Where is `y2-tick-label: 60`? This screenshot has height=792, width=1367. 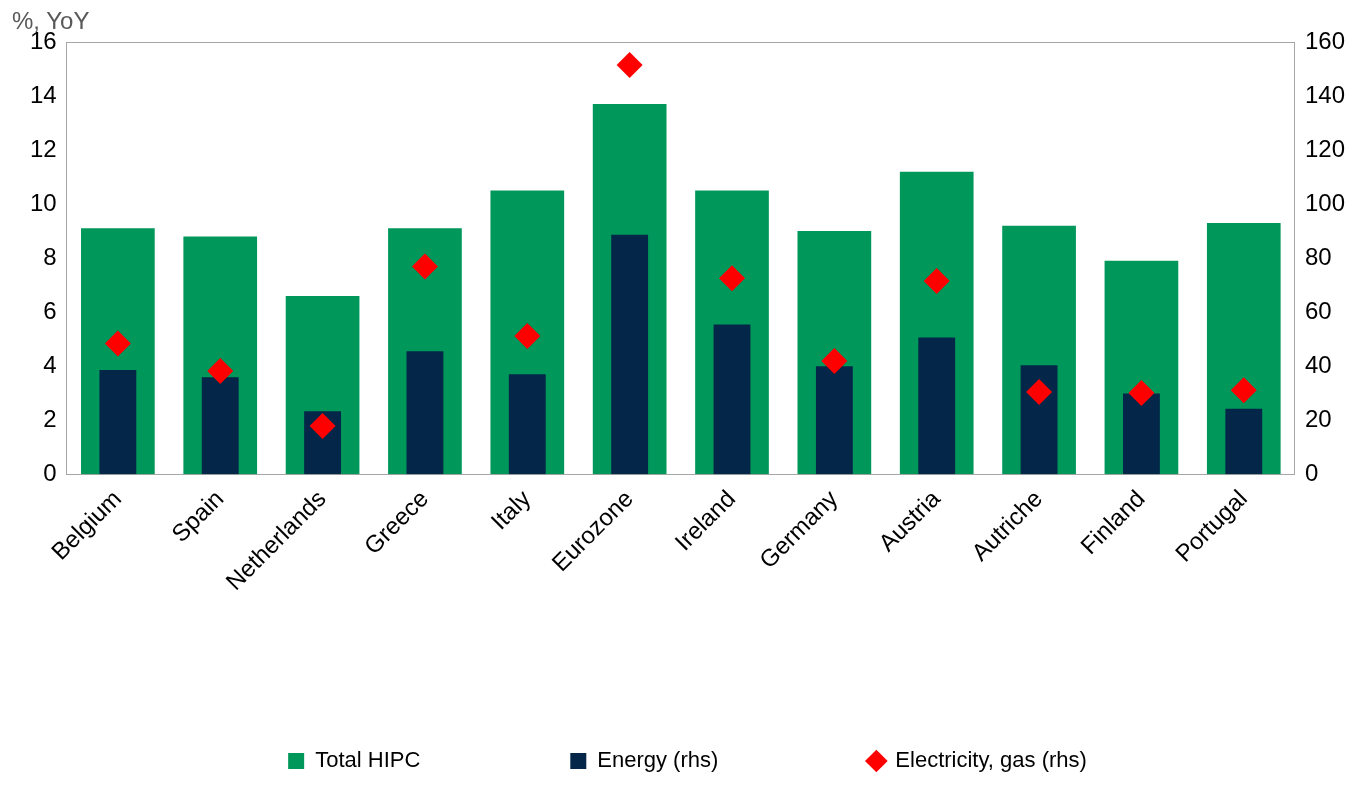
y2-tick-label: 60 is located at coordinates (1318, 310).